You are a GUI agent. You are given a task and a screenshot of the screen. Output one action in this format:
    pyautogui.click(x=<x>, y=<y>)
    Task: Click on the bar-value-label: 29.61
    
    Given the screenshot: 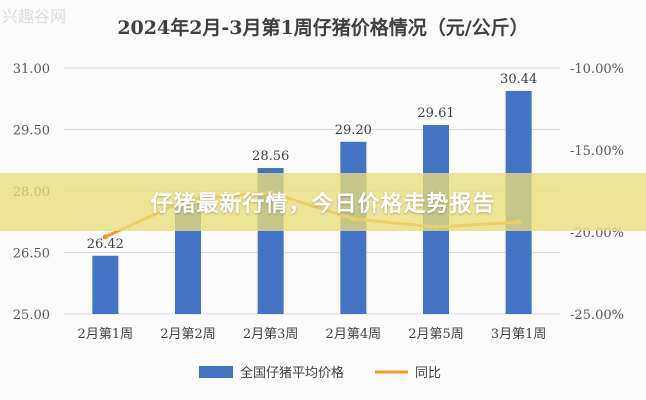 What is the action you would take?
    pyautogui.click(x=435, y=113)
    